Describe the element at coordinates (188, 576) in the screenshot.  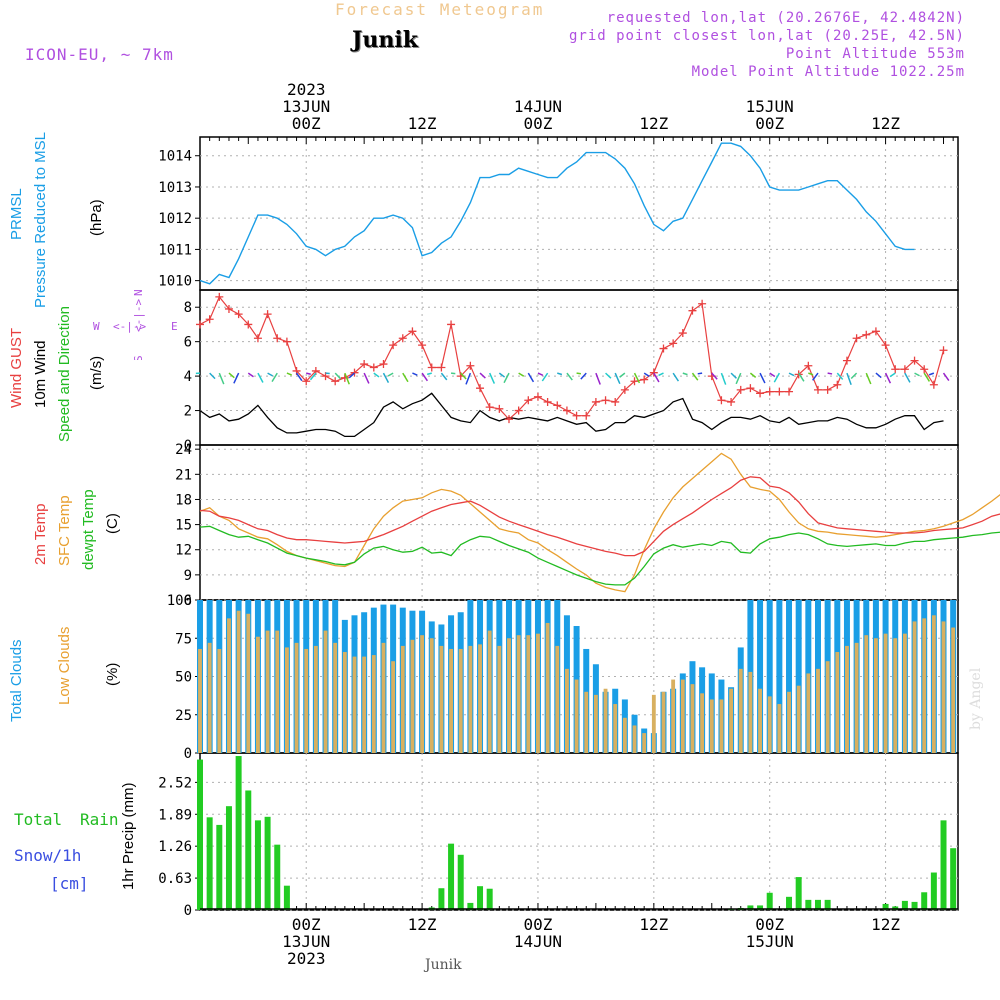
I see `y-tick-label: 9` at that location.